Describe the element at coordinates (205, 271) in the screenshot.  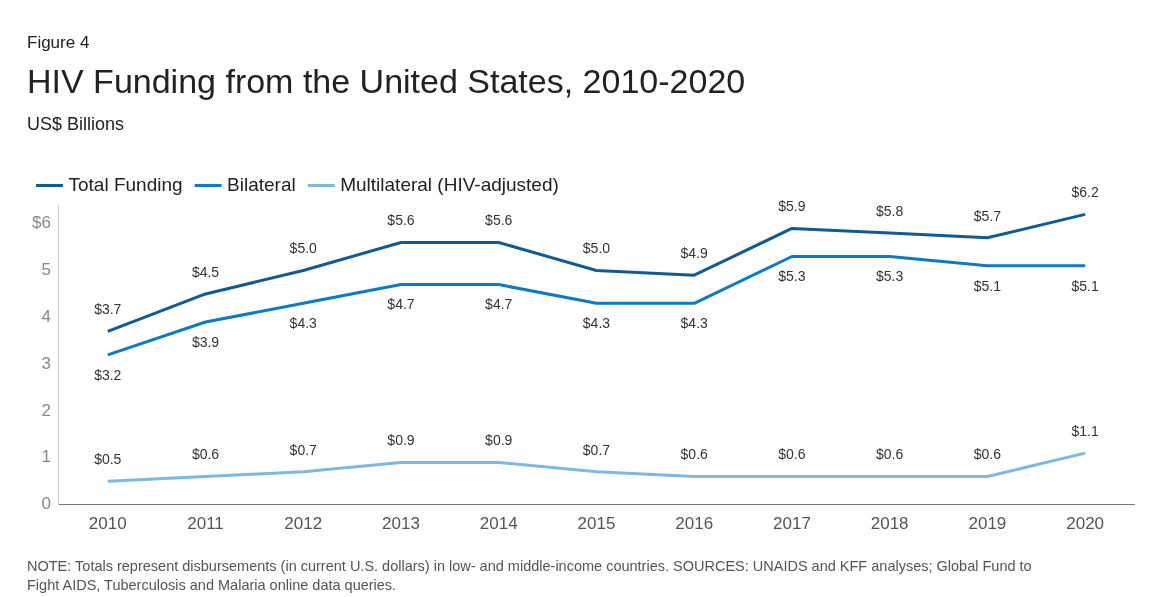
I see `data-label: $4.5` at that location.